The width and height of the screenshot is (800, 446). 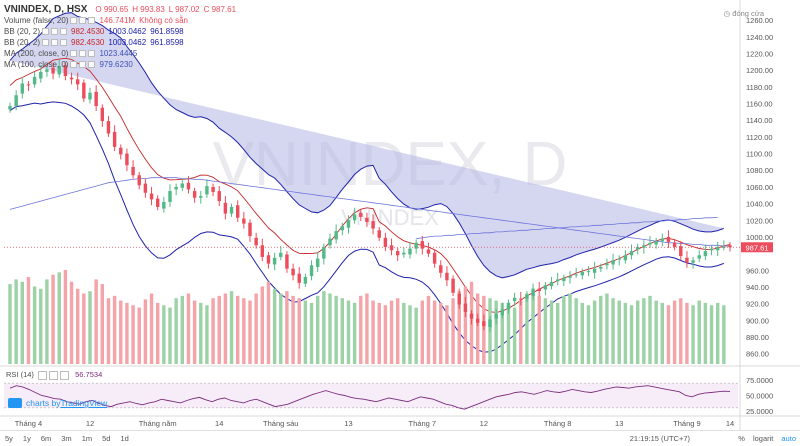 I want to click on tradingview-link: TradingView, so click(x=84, y=403).